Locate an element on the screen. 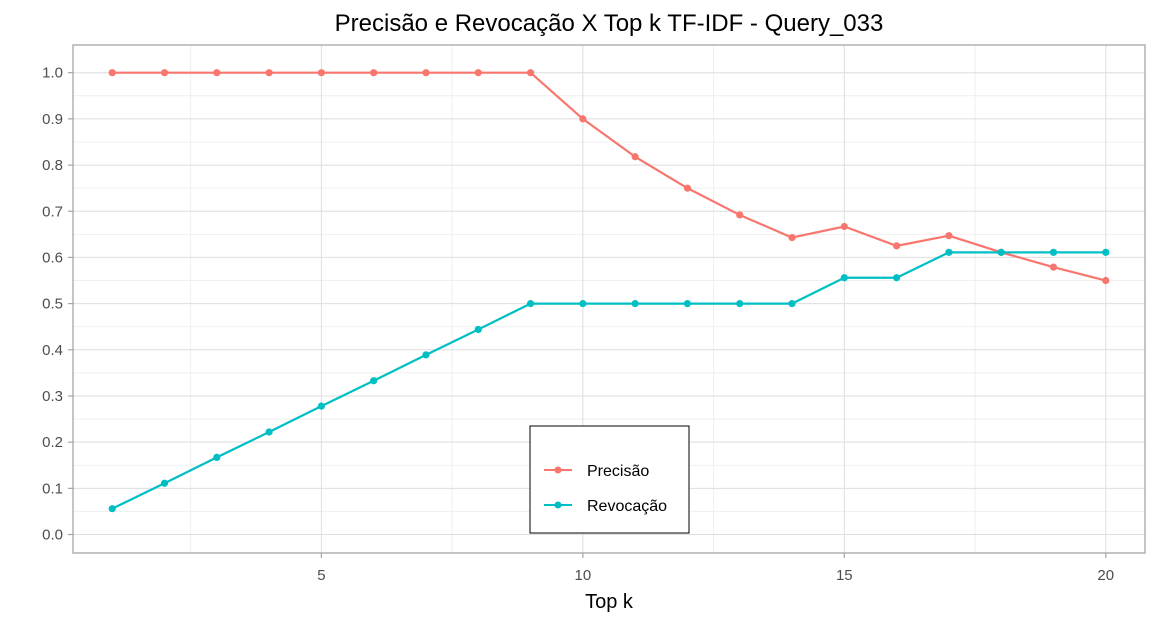  legend-key-precisao-point is located at coordinates (558, 470).